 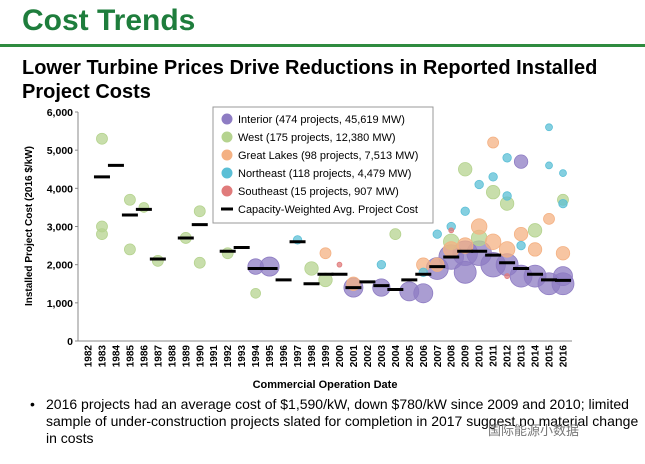 What do you see at coordinates (256, 356) in the screenshot?
I see `x-tick-label: 1994` at bounding box center [256, 356].